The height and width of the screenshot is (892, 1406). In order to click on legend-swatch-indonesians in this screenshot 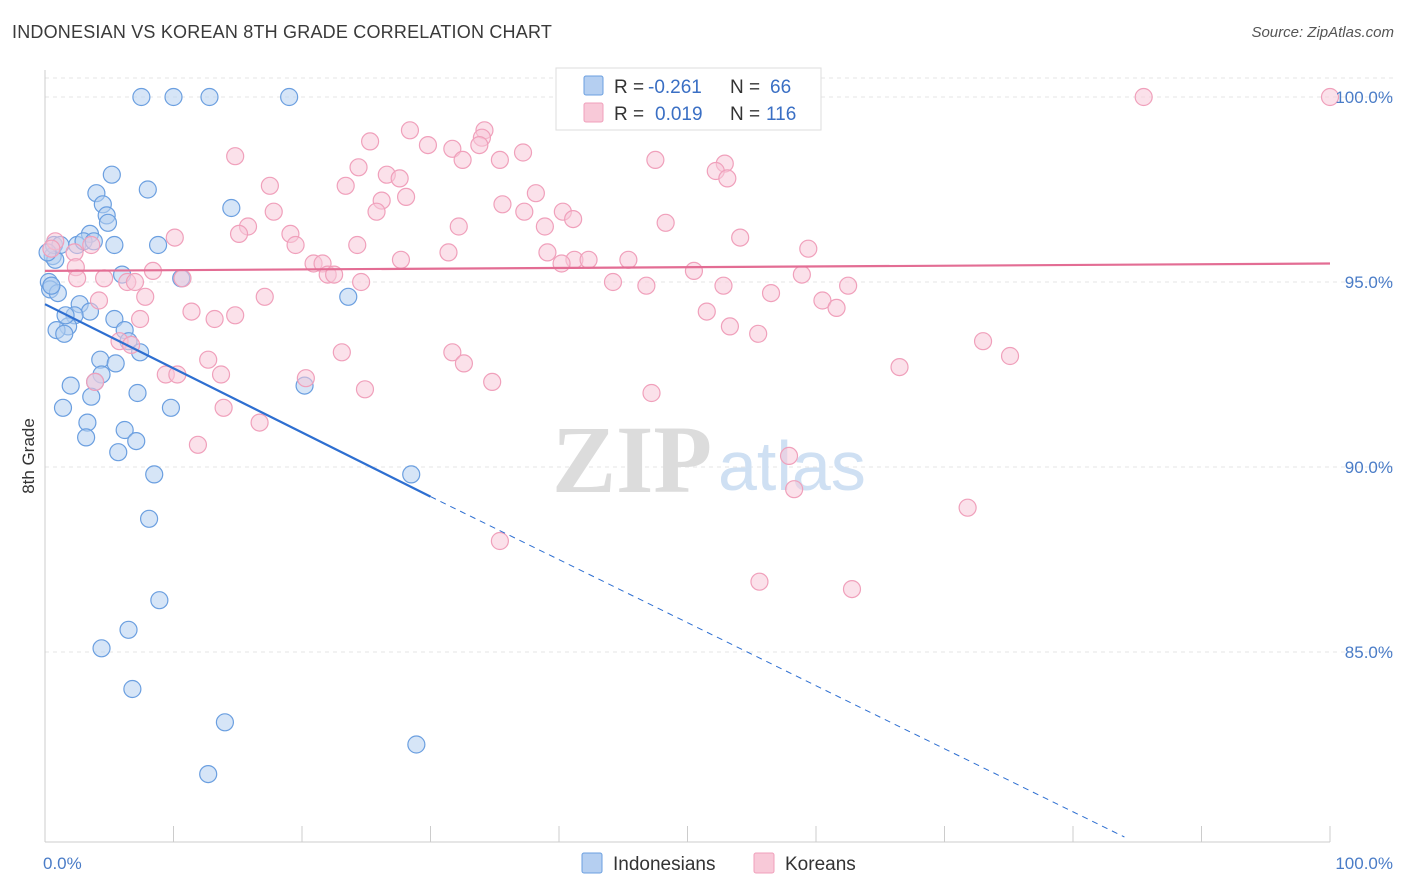, I will do `click(593, 85)`.